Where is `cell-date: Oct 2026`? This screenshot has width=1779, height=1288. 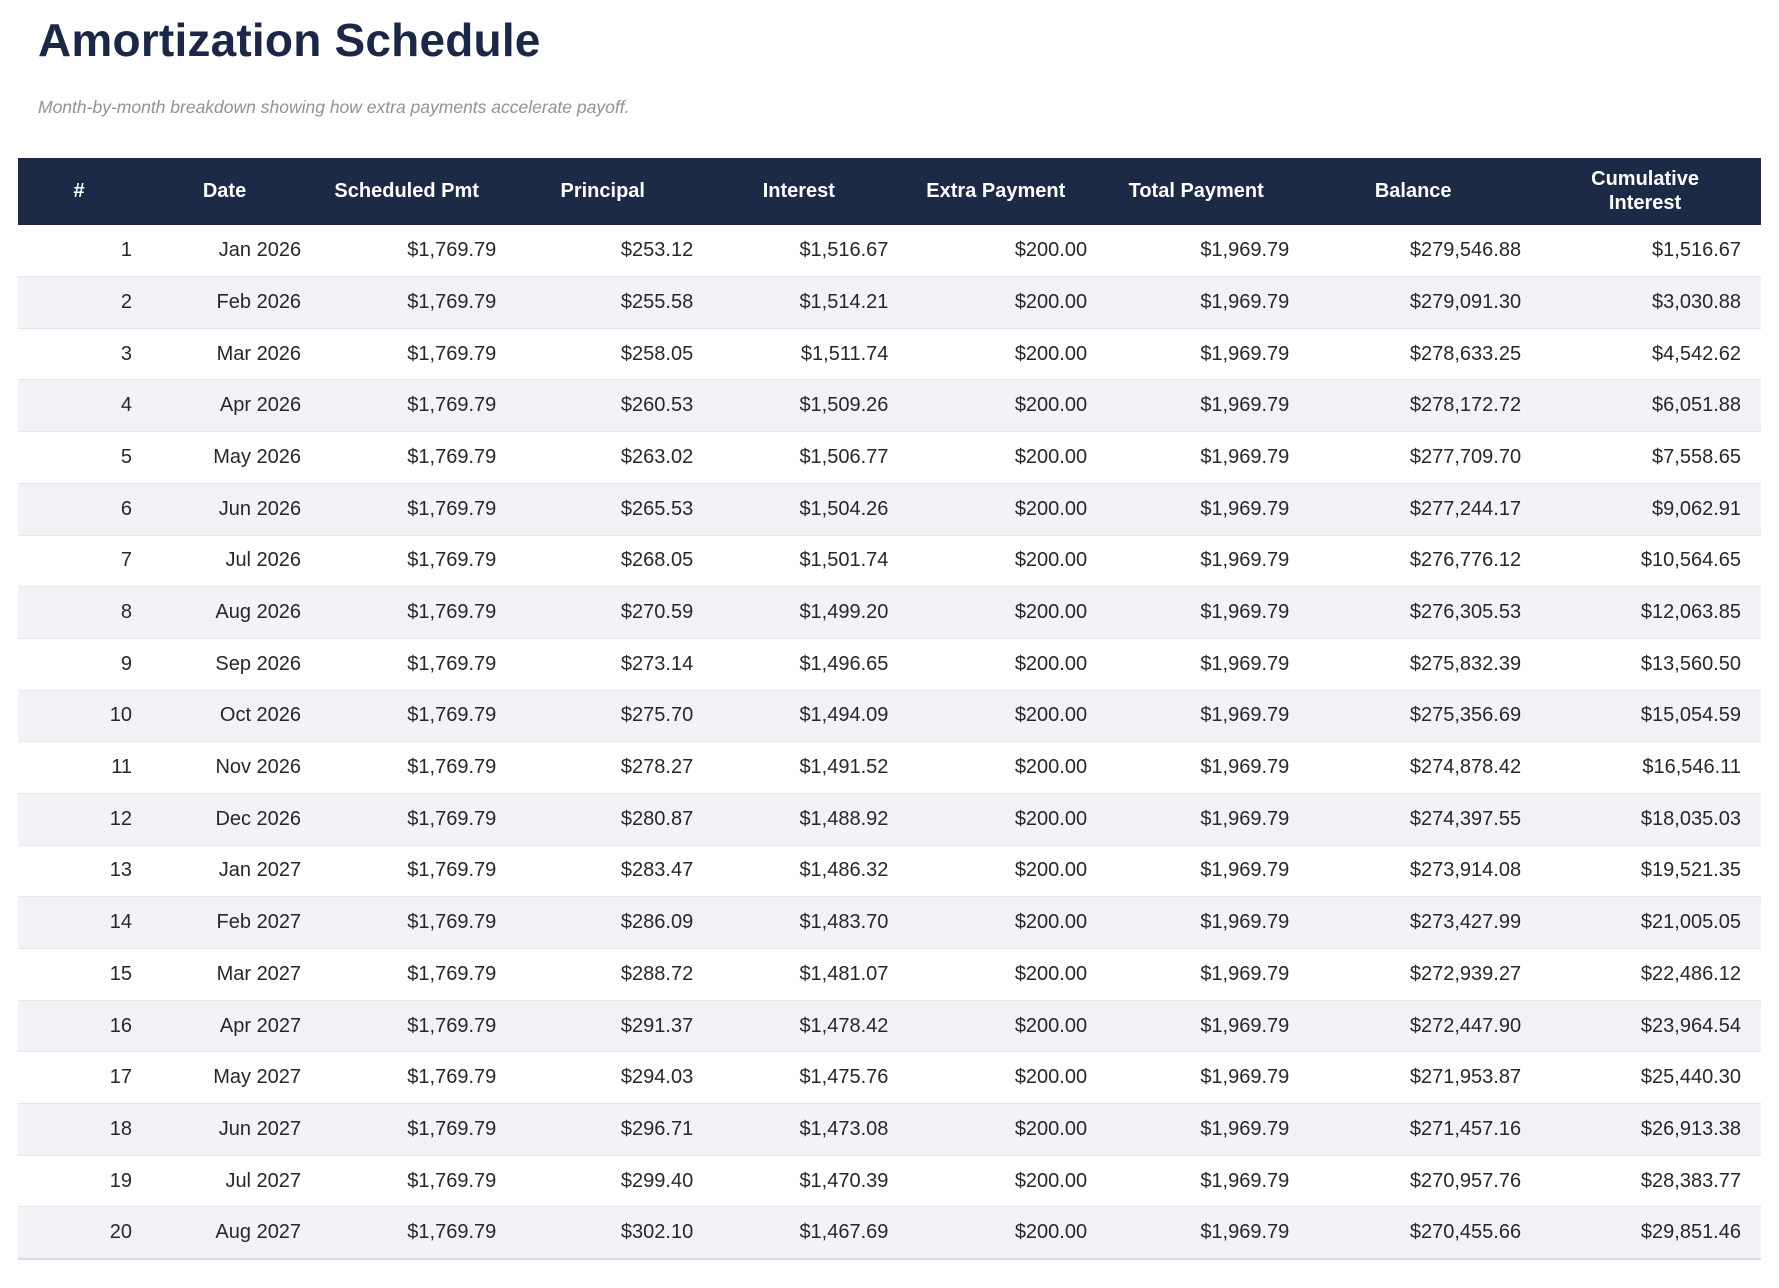
cell-date: Oct 2026 is located at coordinates (260, 715).